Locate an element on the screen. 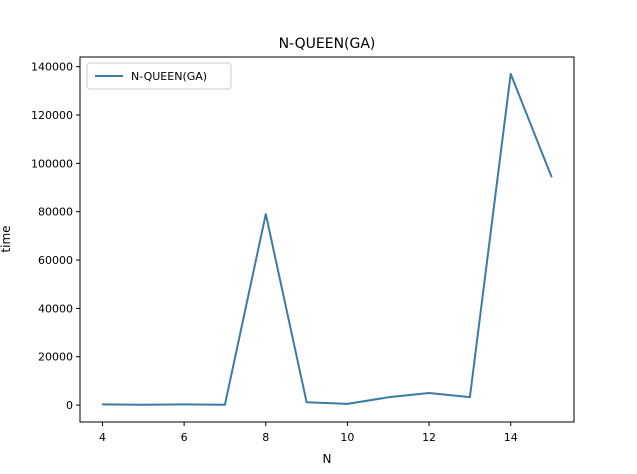  legend-box is located at coordinates (159, 76).